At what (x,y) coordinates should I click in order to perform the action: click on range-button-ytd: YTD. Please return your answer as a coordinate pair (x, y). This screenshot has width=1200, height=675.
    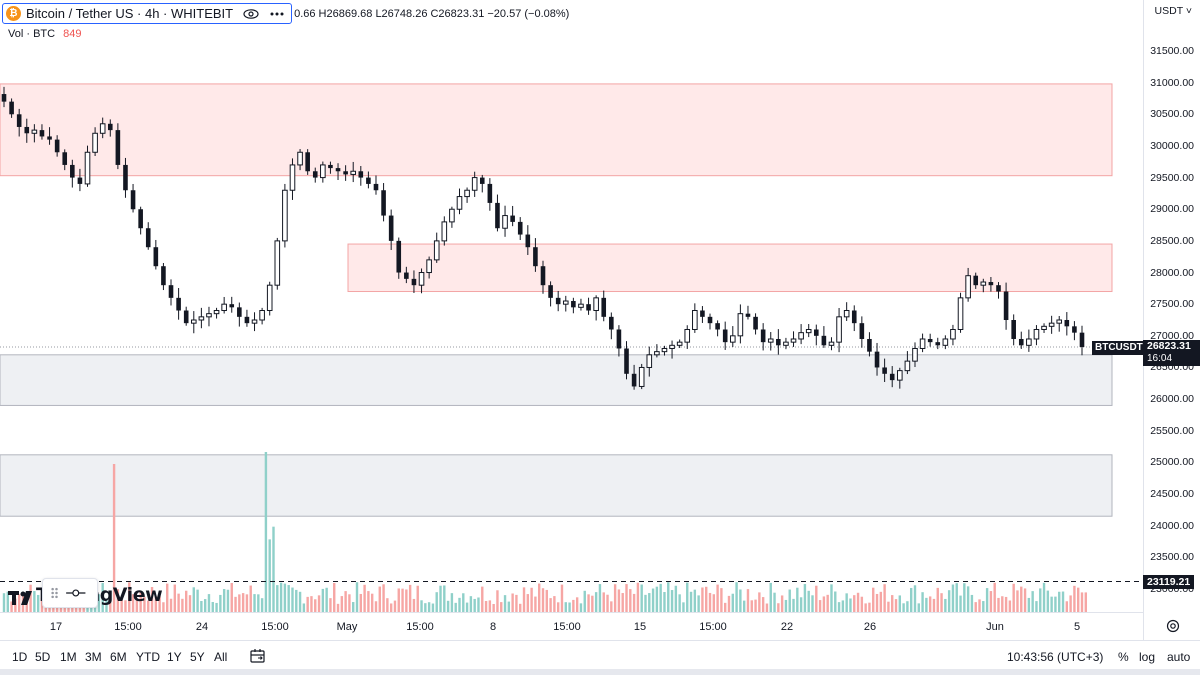
    Looking at the image, I should click on (148, 657).